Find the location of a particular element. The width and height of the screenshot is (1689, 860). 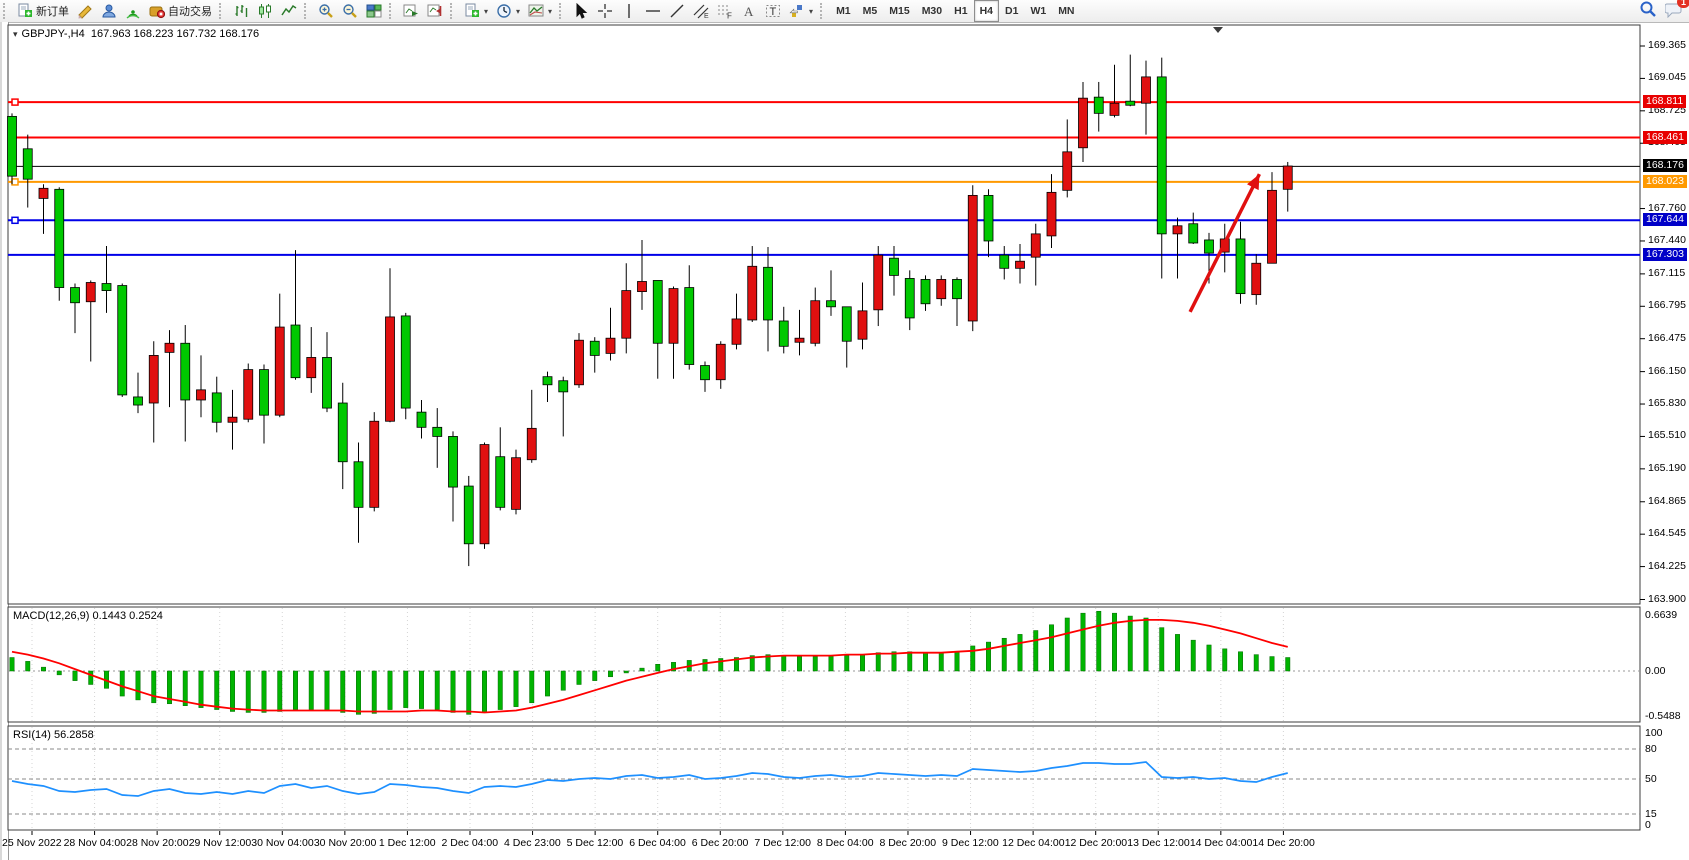

signals-button is located at coordinates (133, 11).